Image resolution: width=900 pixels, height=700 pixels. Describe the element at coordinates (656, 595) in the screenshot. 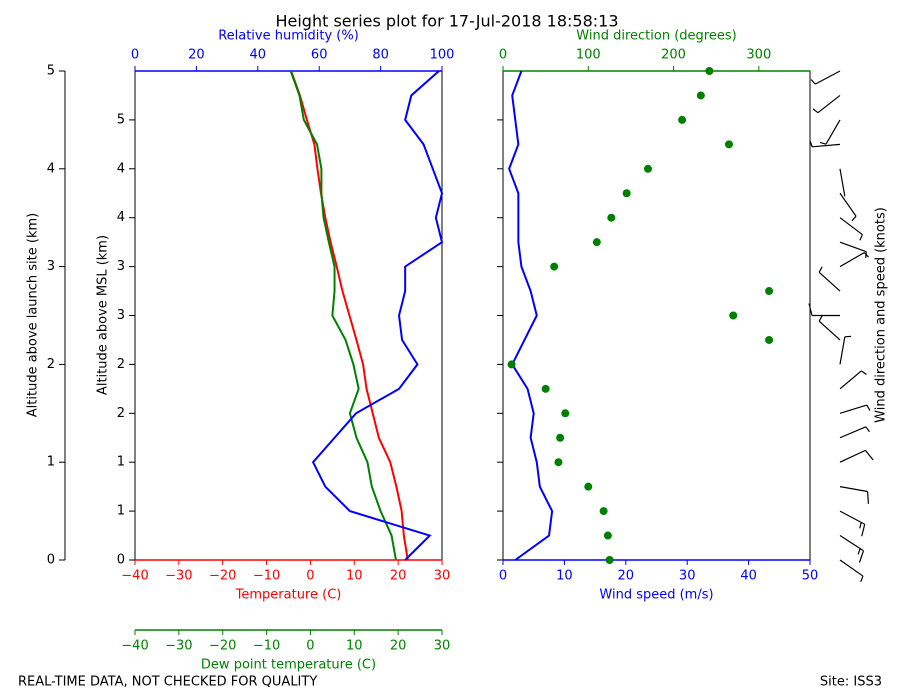

I see `x-axis-label: Wind speed (m/s)` at that location.